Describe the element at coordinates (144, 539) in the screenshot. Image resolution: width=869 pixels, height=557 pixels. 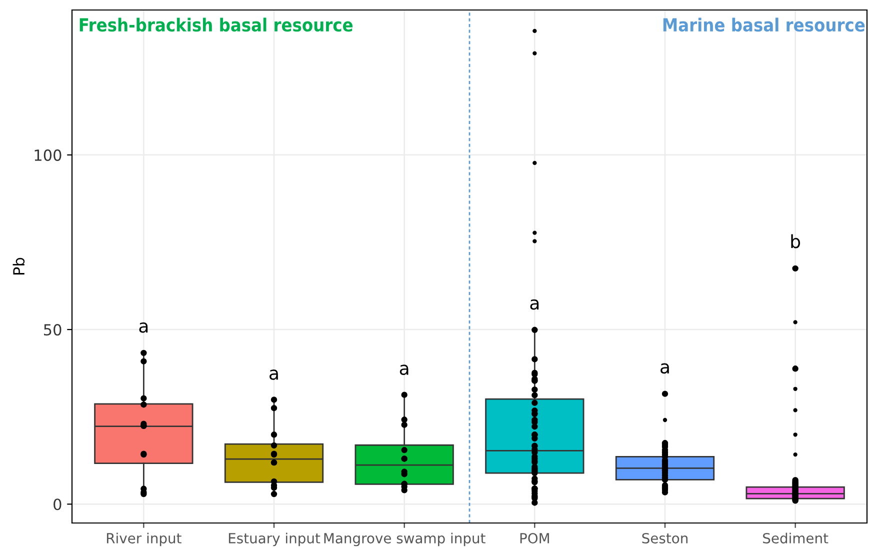
I see `x-tick-label: River input` at that location.